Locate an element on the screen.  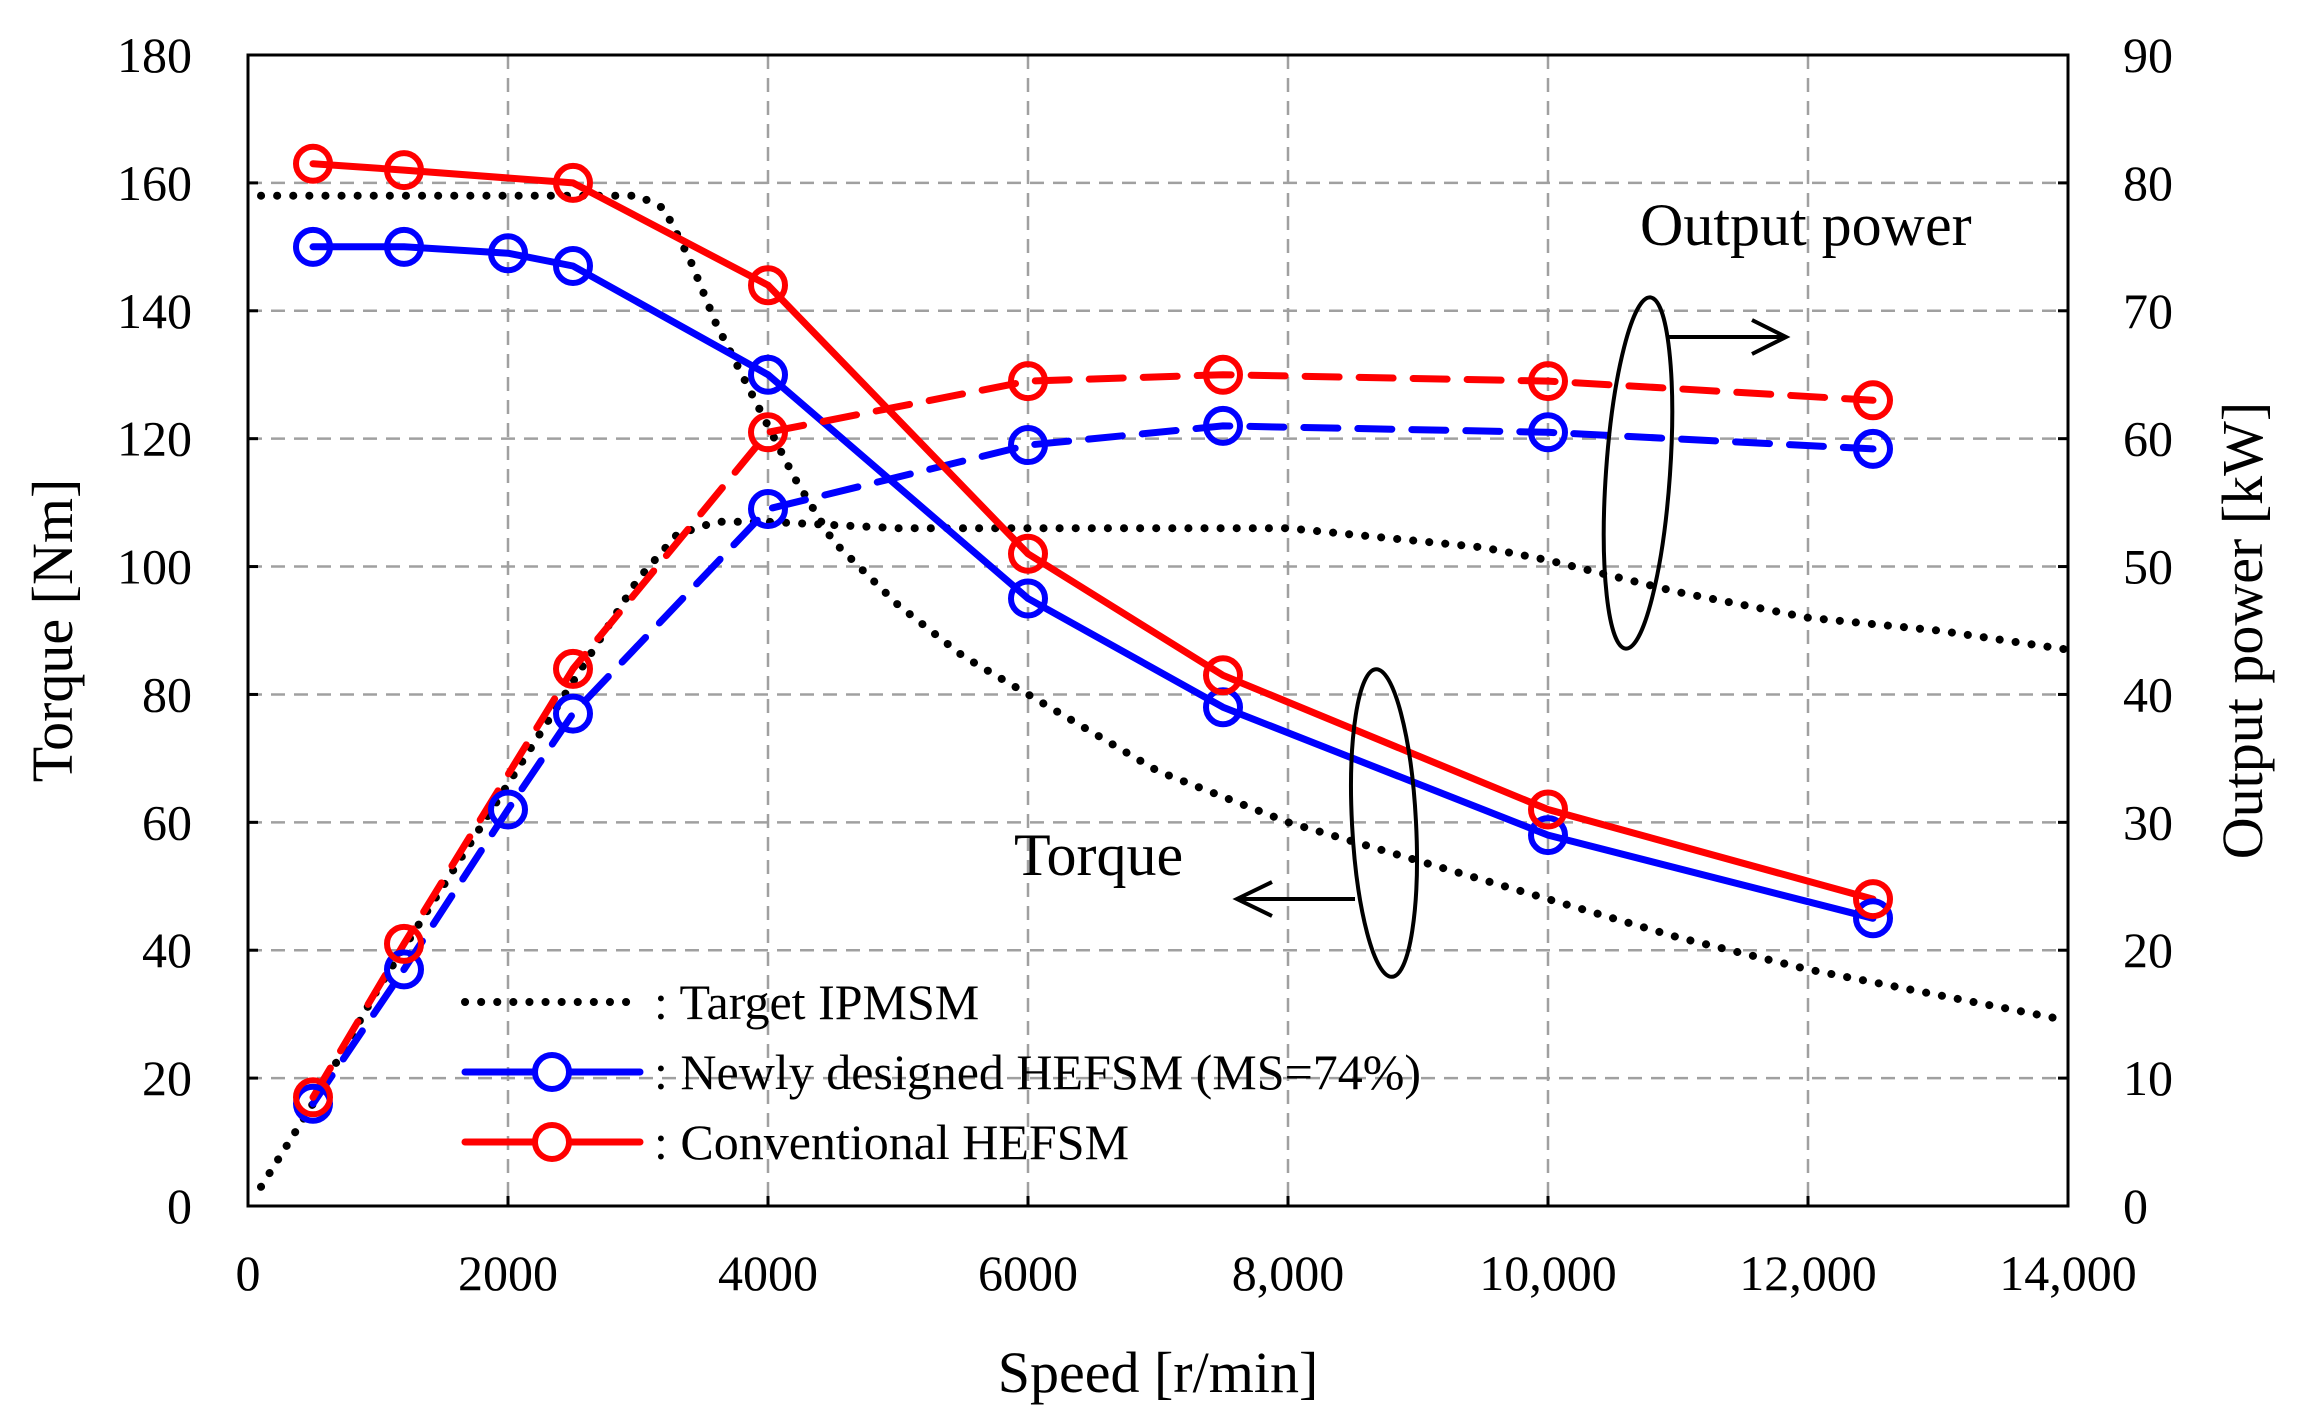
x-tick-label: 4000 is located at coordinates (768, 1273).